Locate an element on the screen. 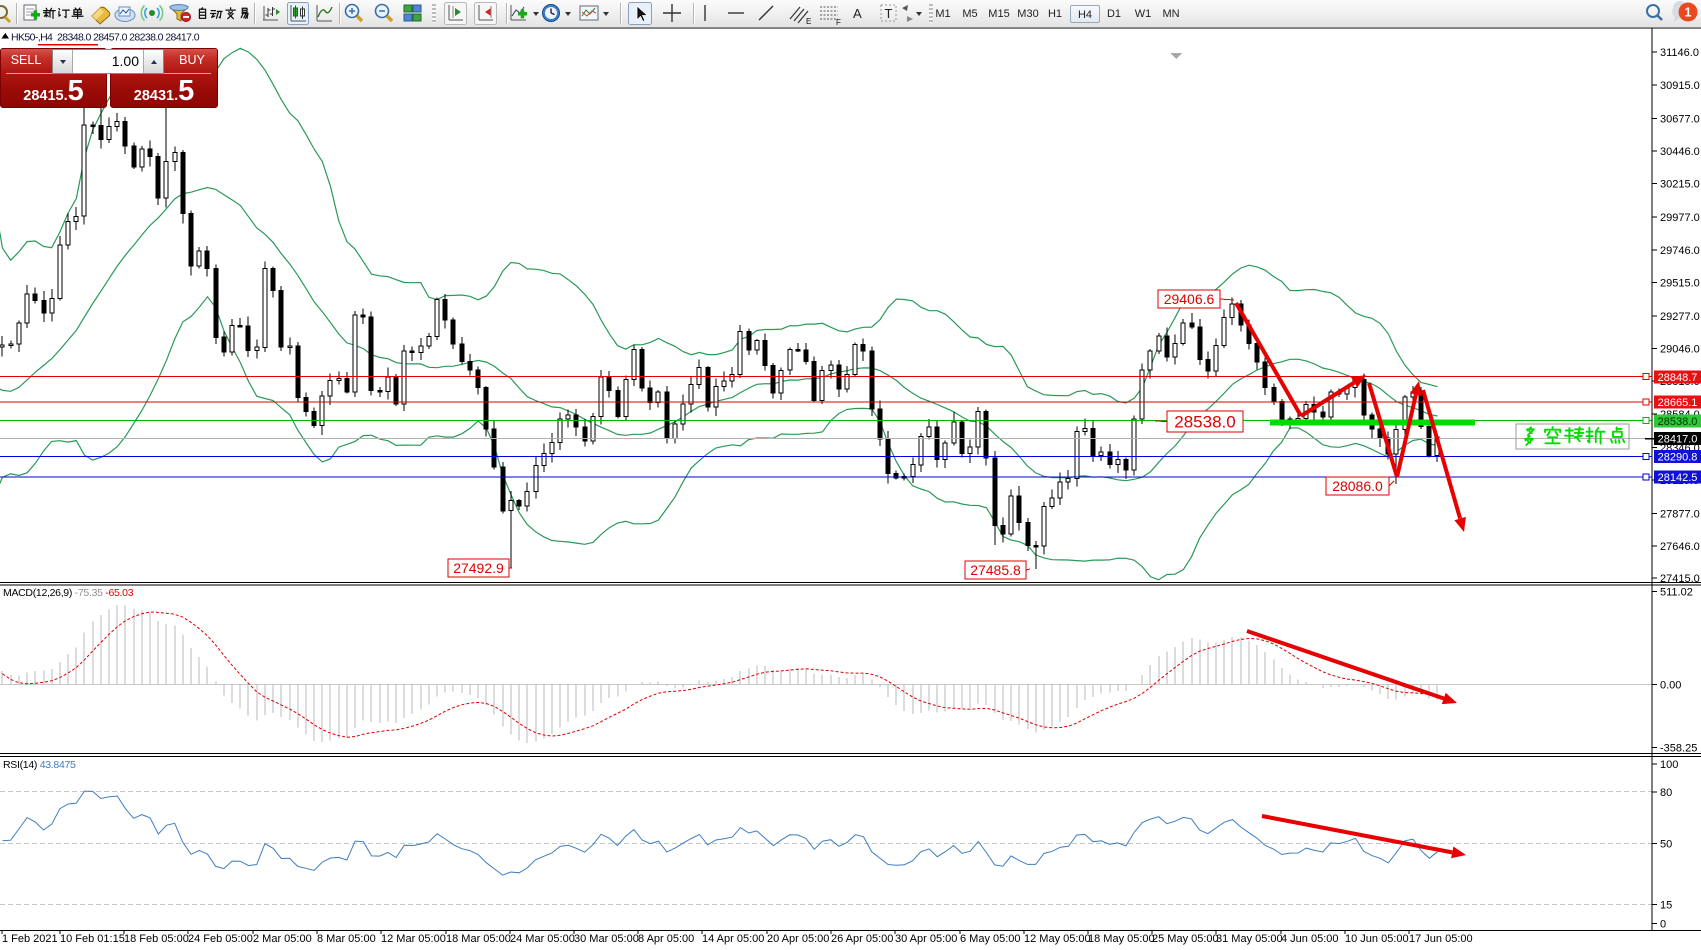 The image size is (1701, 950). svg-text: 1 Feb 2021 is located at coordinates (30, 939).